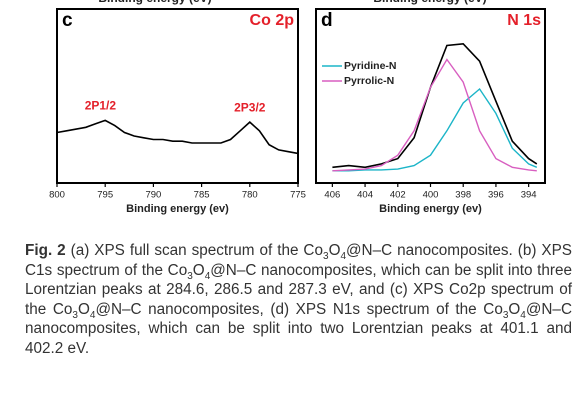 This screenshot has height=405, width=586. I want to click on caption-text: (a) XPS full scan spectrum of the Co, so click(194, 250).